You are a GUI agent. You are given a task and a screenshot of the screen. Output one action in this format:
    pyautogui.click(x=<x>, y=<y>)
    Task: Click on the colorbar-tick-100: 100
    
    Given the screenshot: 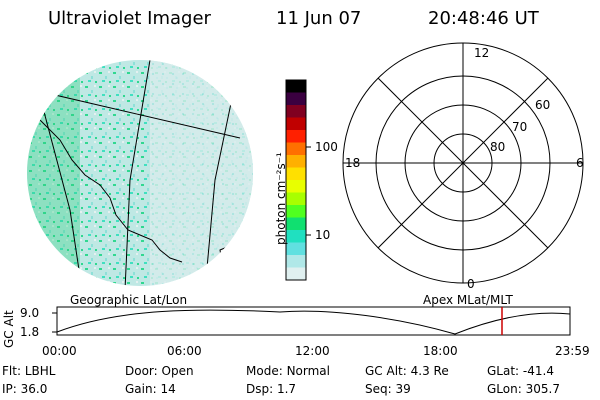 What is the action you would take?
    pyautogui.click(x=326, y=147)
    